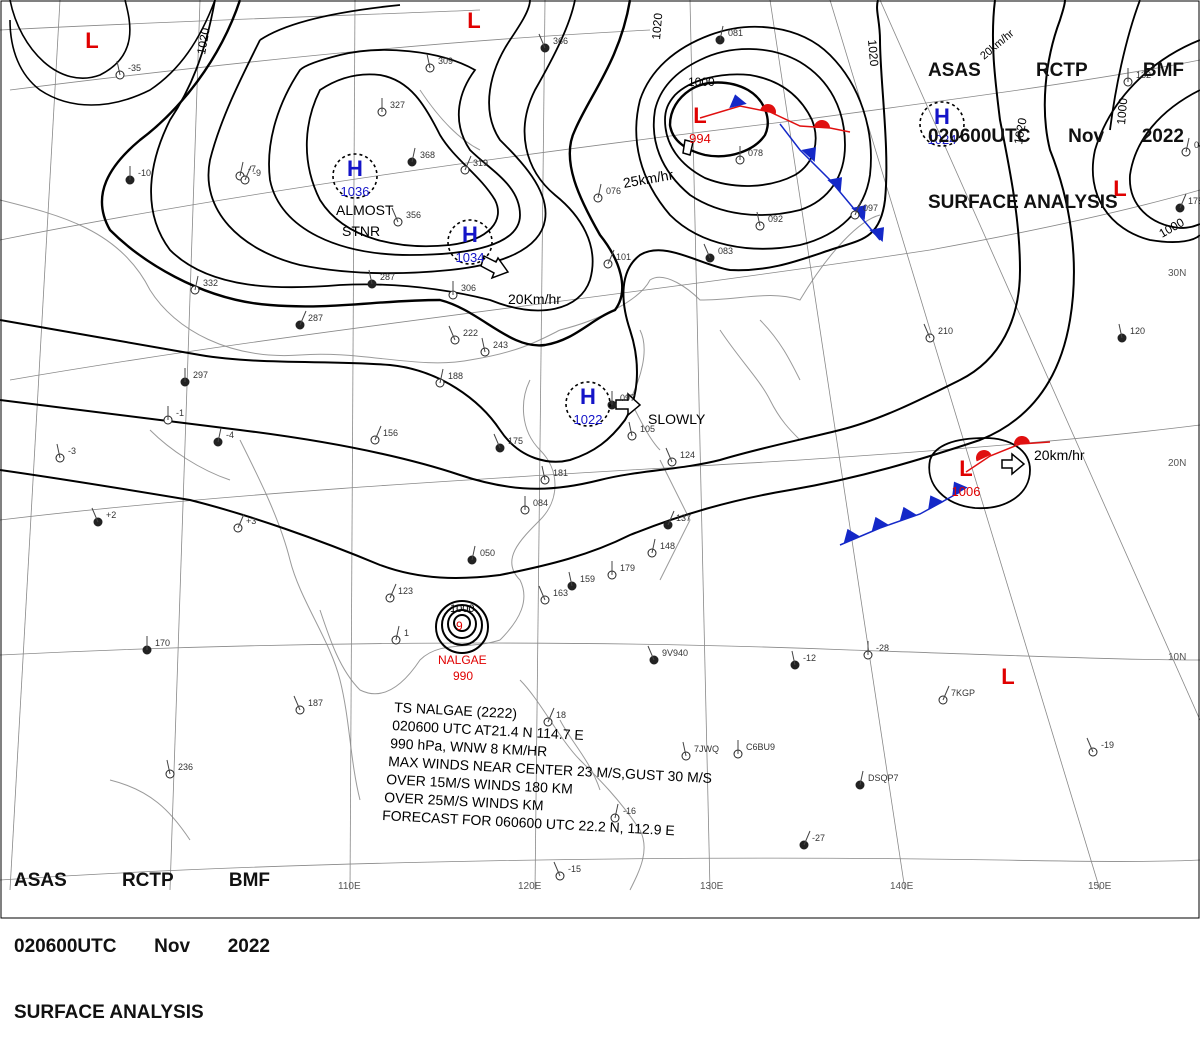 The image size is (1200, 1046). Describe the element at coordinates (349, 886) in the screenshot. I see `lon-label: 110E` at that location.